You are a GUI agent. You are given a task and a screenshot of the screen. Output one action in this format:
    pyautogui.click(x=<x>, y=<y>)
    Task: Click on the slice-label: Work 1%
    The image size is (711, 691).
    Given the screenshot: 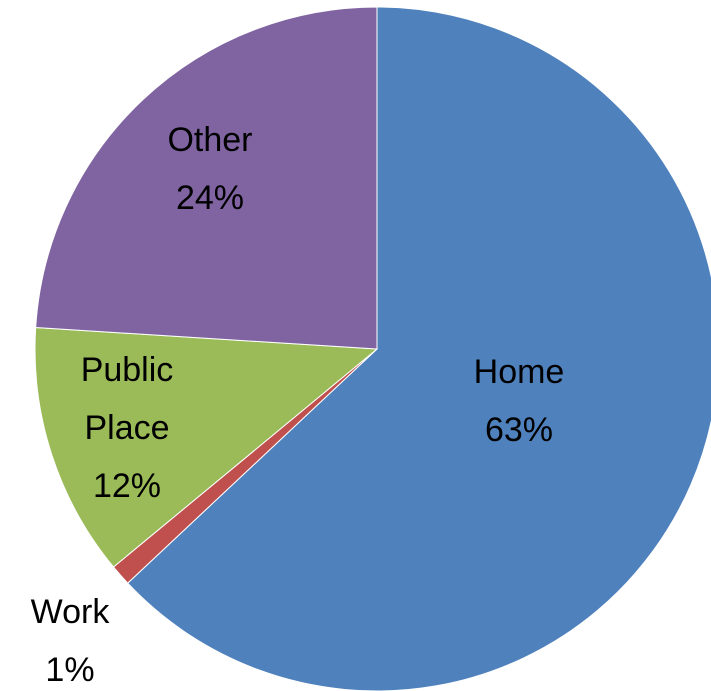 What is the action you would take?
    pyautogui.click(x=70, y=637)
    